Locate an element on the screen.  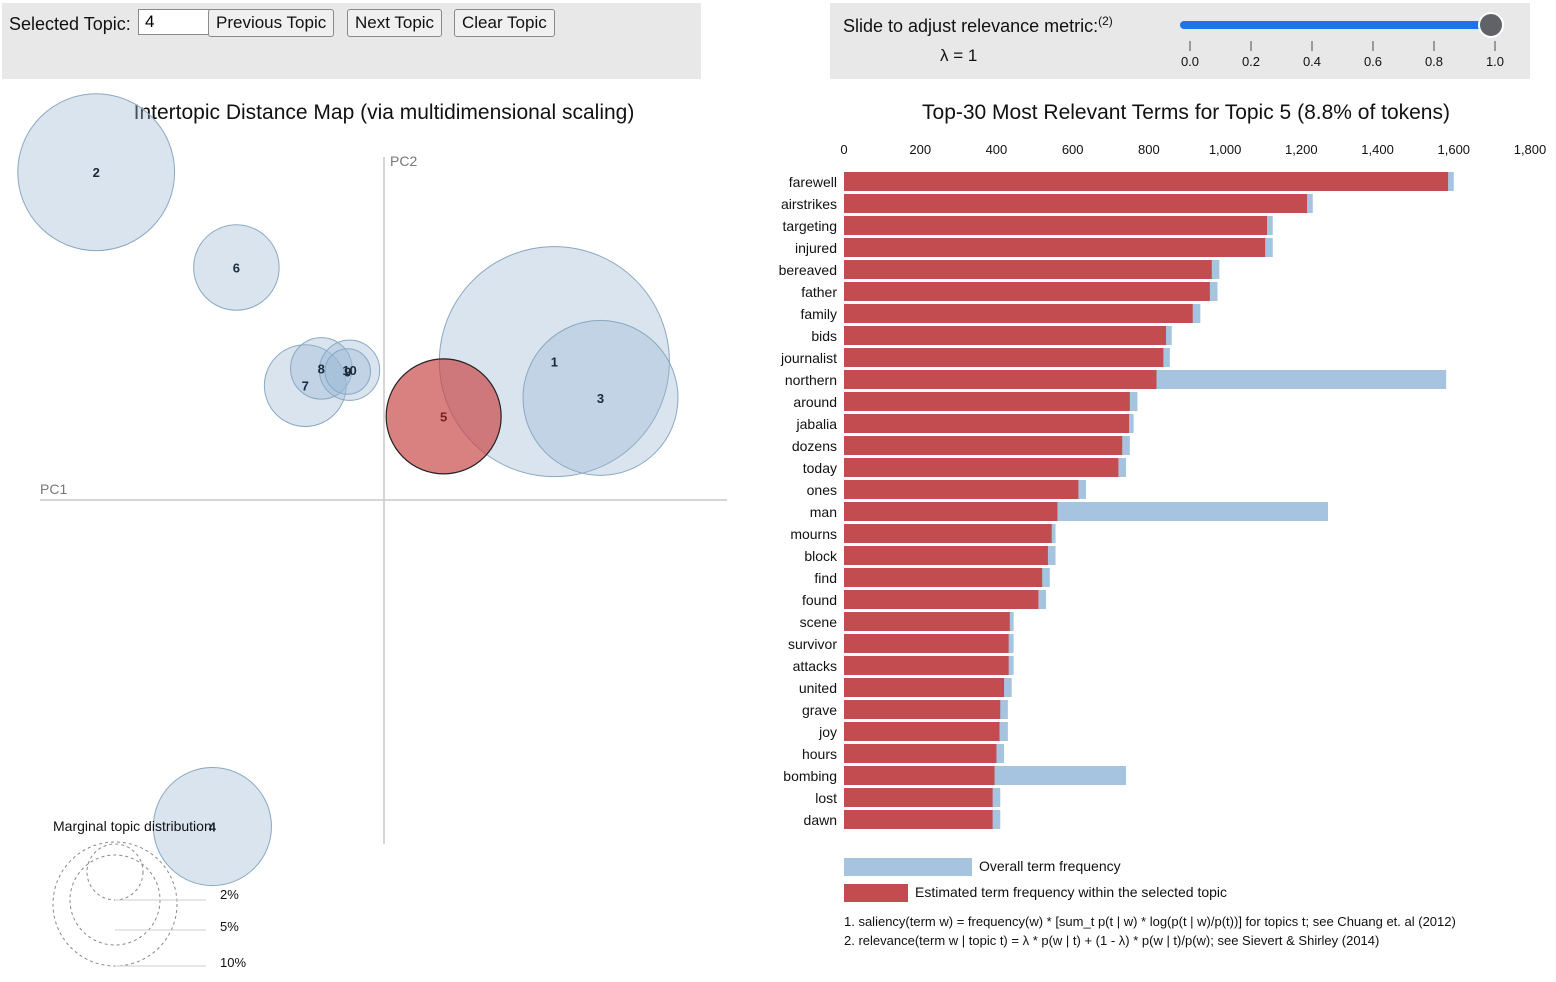
bar-estimated-targeting is located at coordinates (1056, 225).